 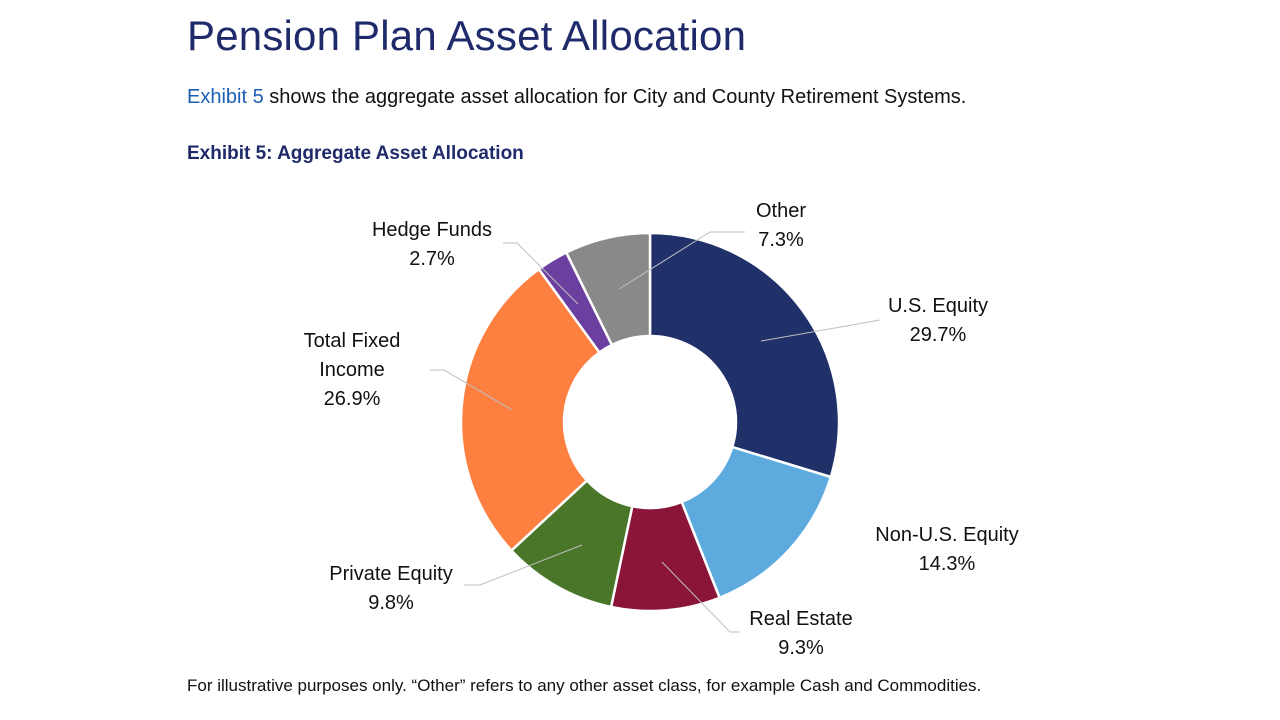 I want to click on slice-non-u-s-equity, so click(x=756, y=522).